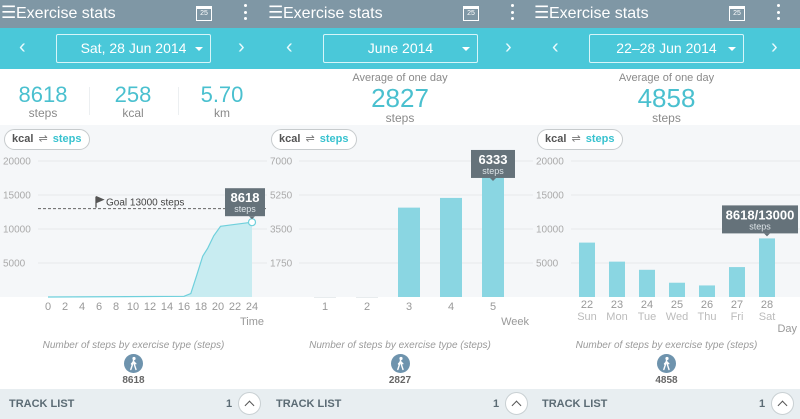 This screenshot has height=419, width=800. I want to click on area-line, so click(150, 259).